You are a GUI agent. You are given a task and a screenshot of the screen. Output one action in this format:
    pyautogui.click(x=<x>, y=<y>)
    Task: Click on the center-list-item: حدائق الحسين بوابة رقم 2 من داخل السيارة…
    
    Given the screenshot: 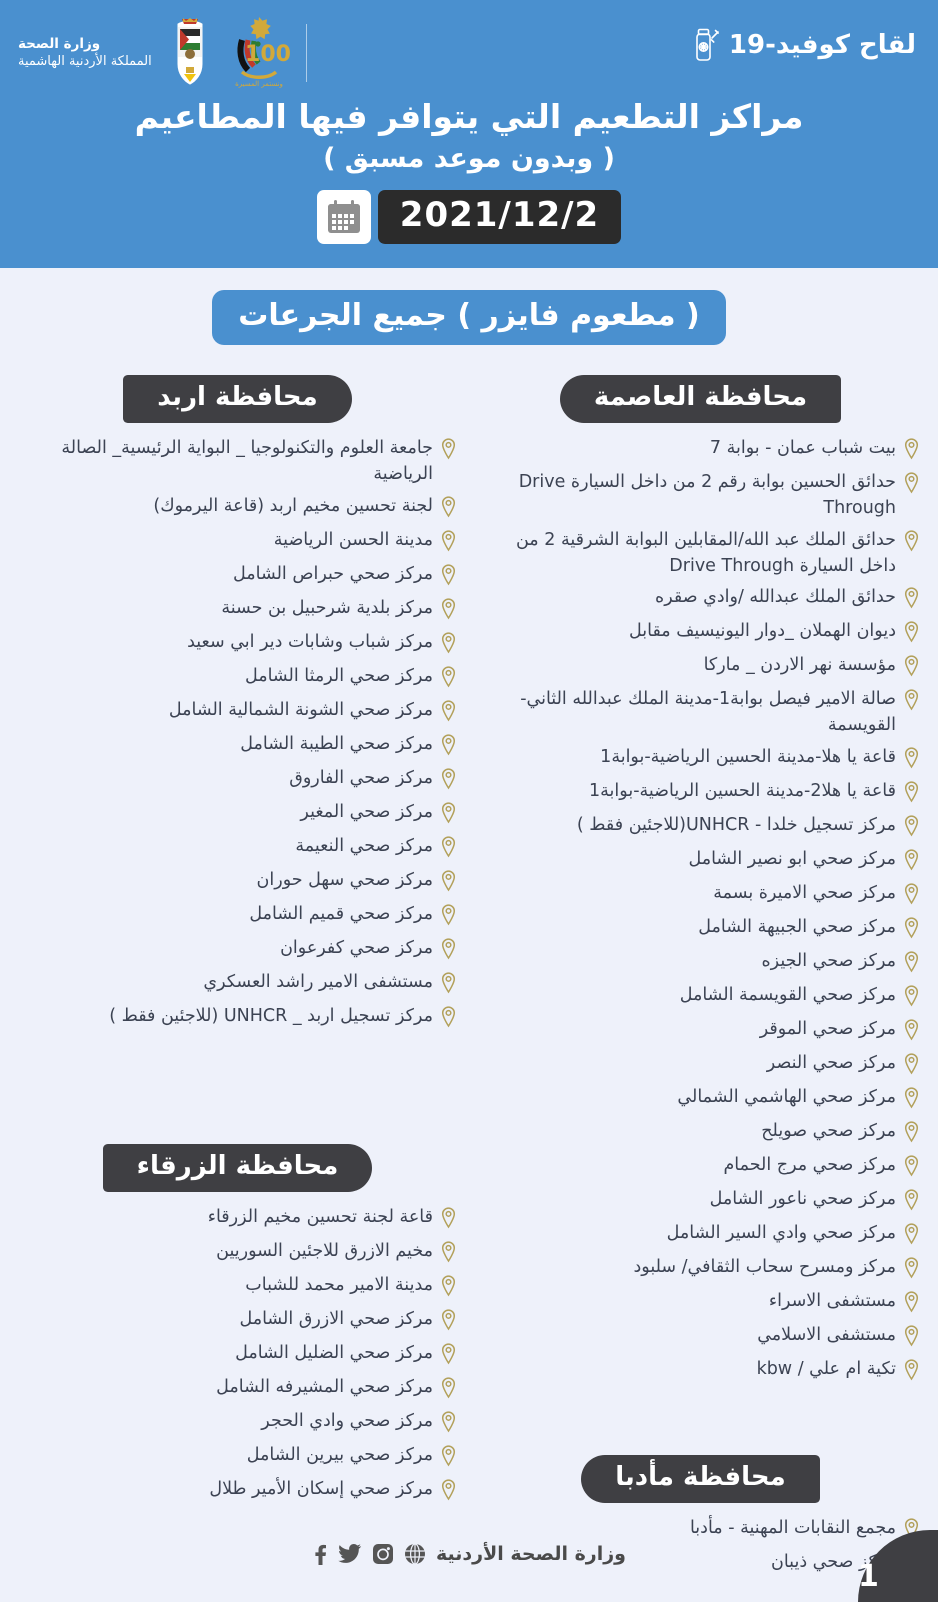 What is the action you would take?
    pyautogui.click(x=700, y=495)
    